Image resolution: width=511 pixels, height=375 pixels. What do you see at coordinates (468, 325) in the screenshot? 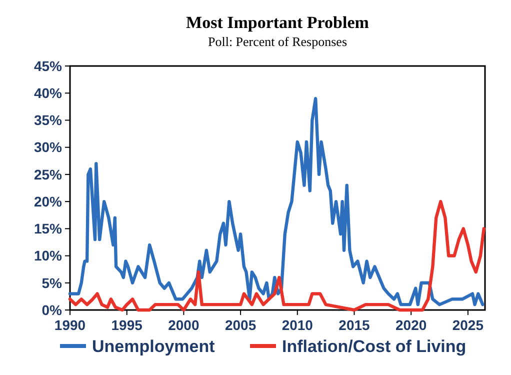
I see `x-tick-label: 2025` at bounding box center [468, 325].